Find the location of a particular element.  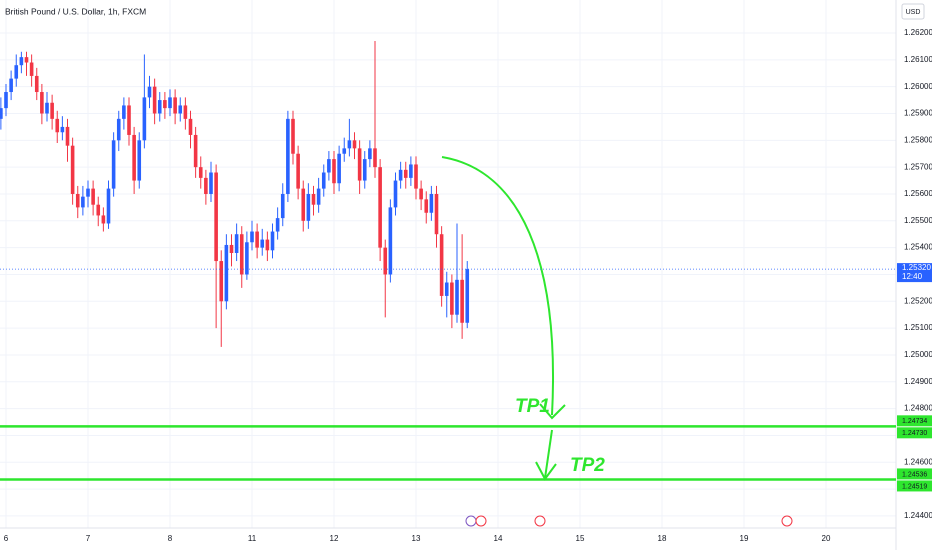

y-tick-label: 1.25200 is located at coordinates (918, 300).